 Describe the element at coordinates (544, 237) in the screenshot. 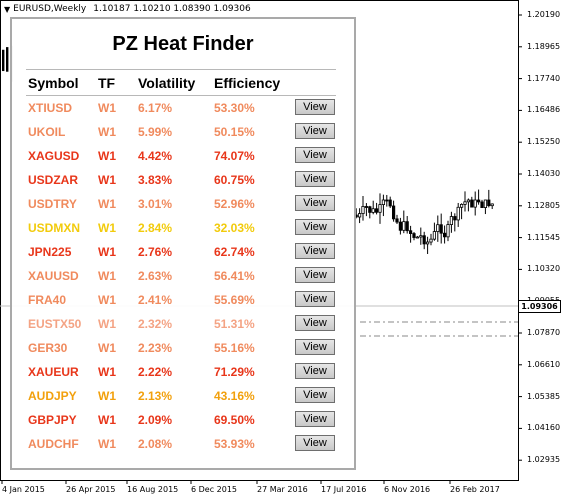

I see `price-tick-label: 1.11545` at that location.